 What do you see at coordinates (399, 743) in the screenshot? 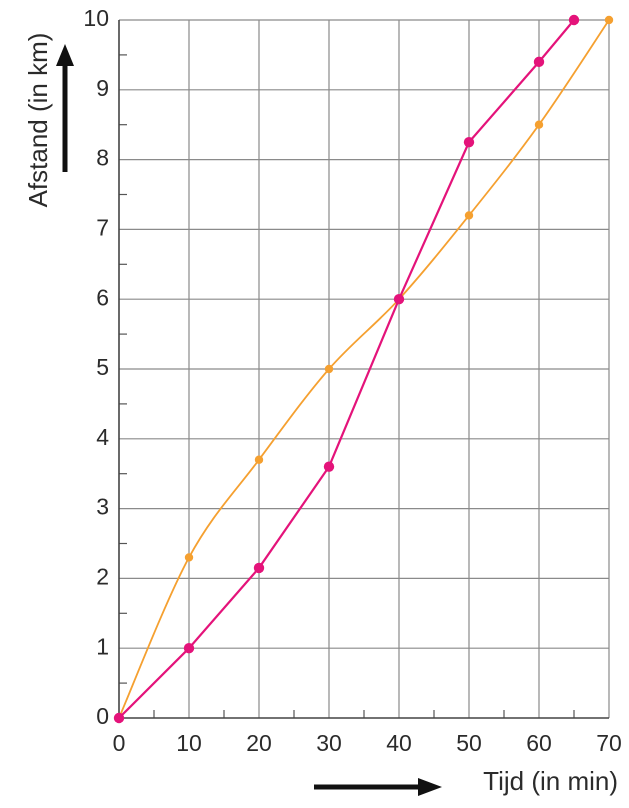
I see `x-tick-label: 40` at bounding box center [399, 743].